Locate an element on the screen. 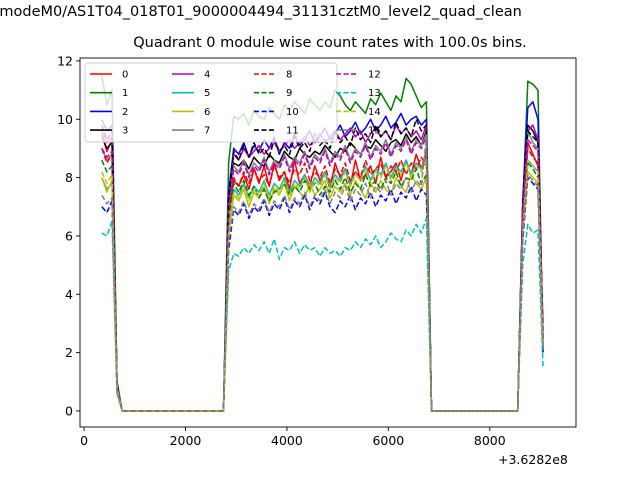 The width and height of the screenshot is (640, 480). x-tick-label: 8000 is located at coordinates (490, 440).